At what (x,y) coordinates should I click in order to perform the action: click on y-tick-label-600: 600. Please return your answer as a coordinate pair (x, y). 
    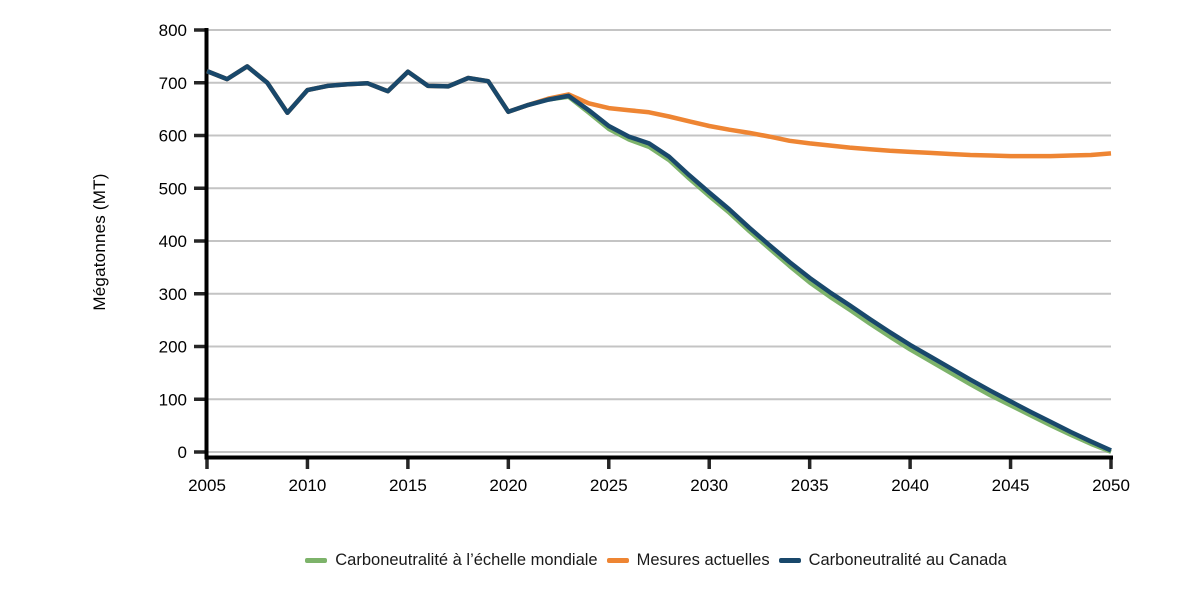
    Looking at the image, I should click on (173, 136).